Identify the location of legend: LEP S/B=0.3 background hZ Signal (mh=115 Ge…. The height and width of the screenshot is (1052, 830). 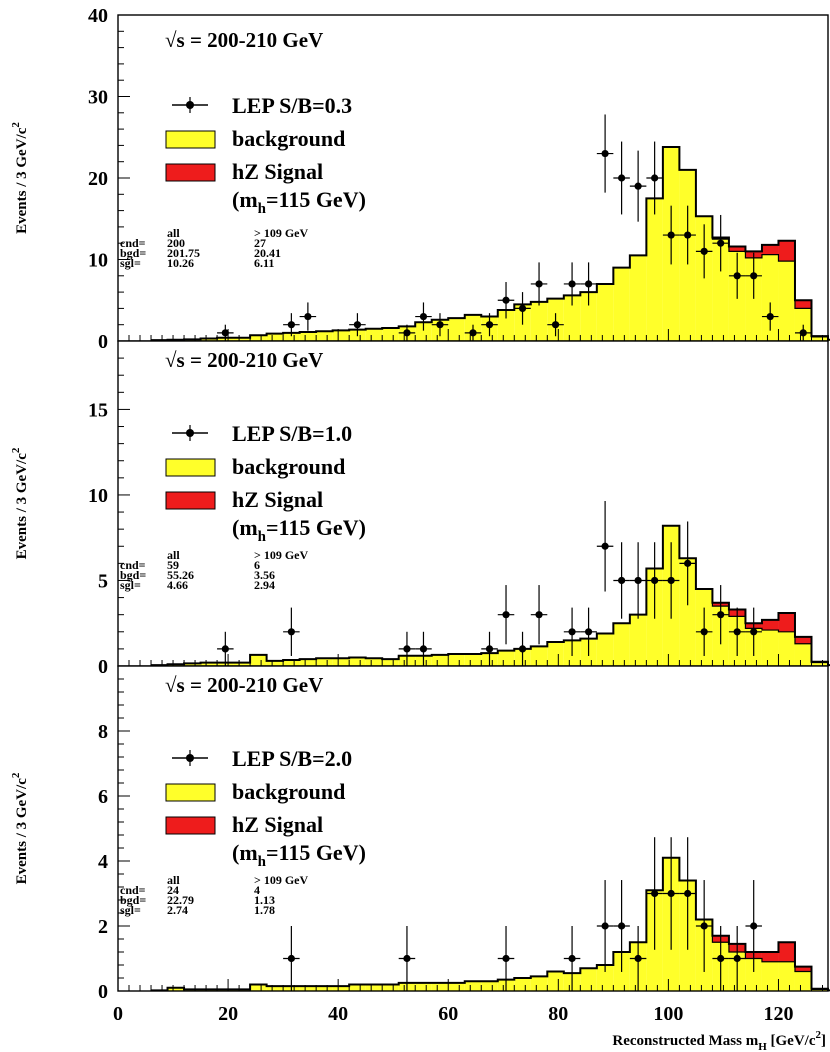
(265, 155).